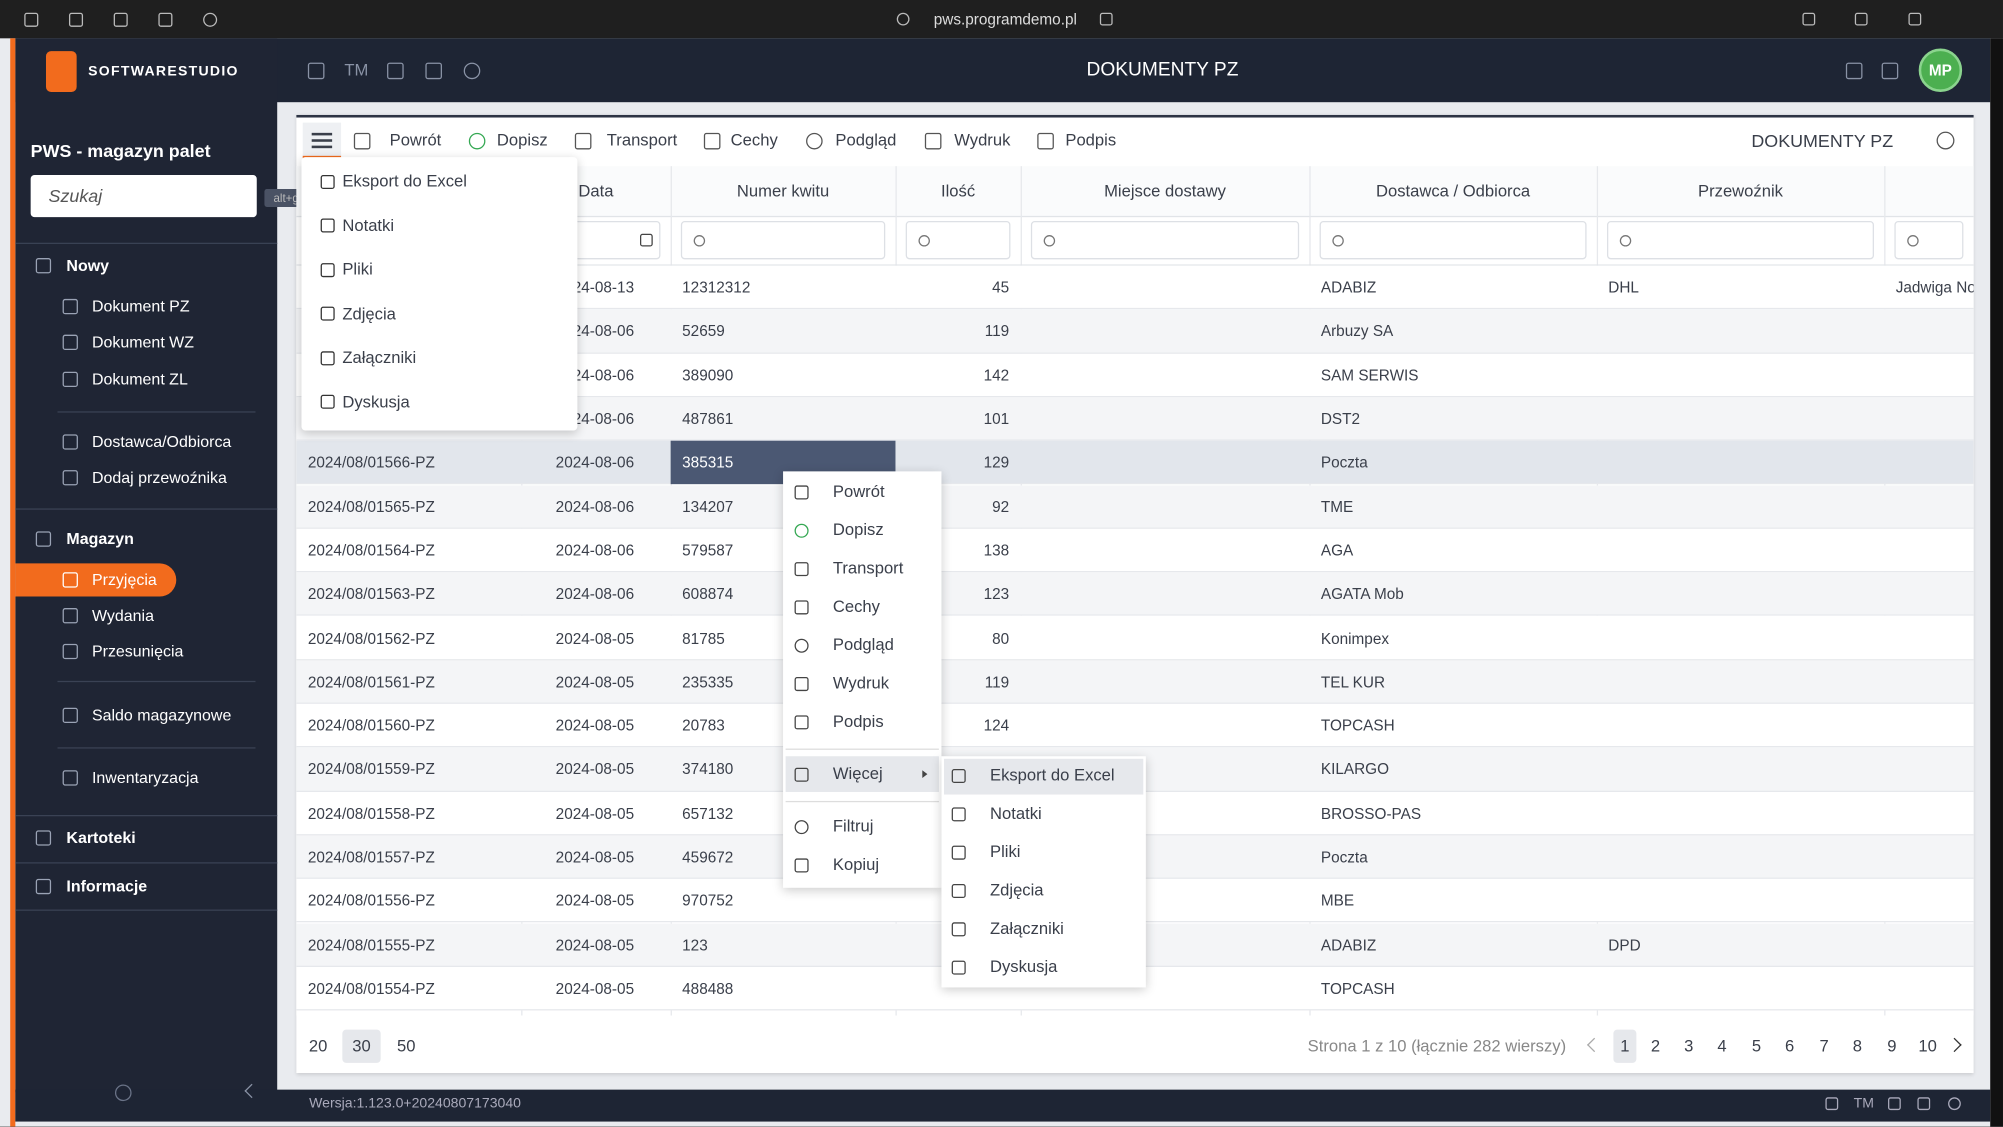 The height and width of the screenshot is (1127, 2003). Describe the element at coordinates (596, 191) in the screenshot. I see `column-header: Data` at that location.